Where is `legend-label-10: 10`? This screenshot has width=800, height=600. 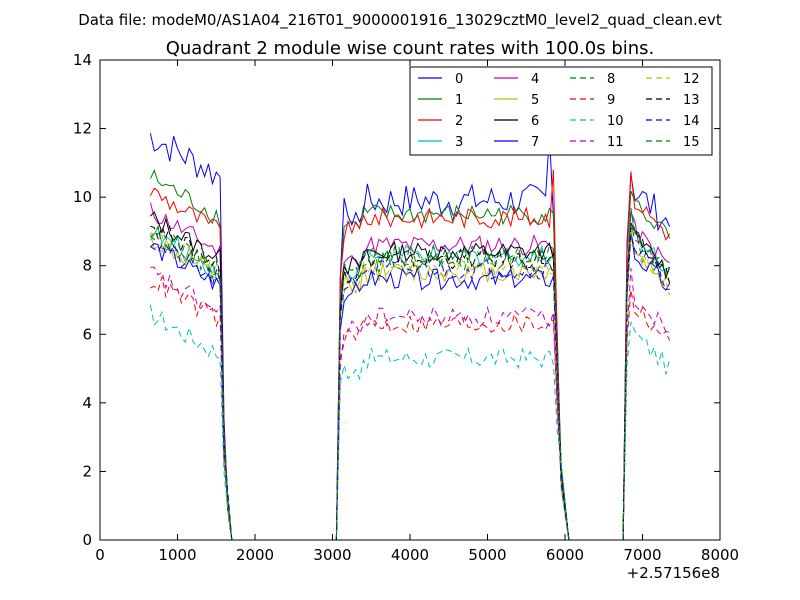
legend-label-10: 10 is located at coordinates (615, 121).